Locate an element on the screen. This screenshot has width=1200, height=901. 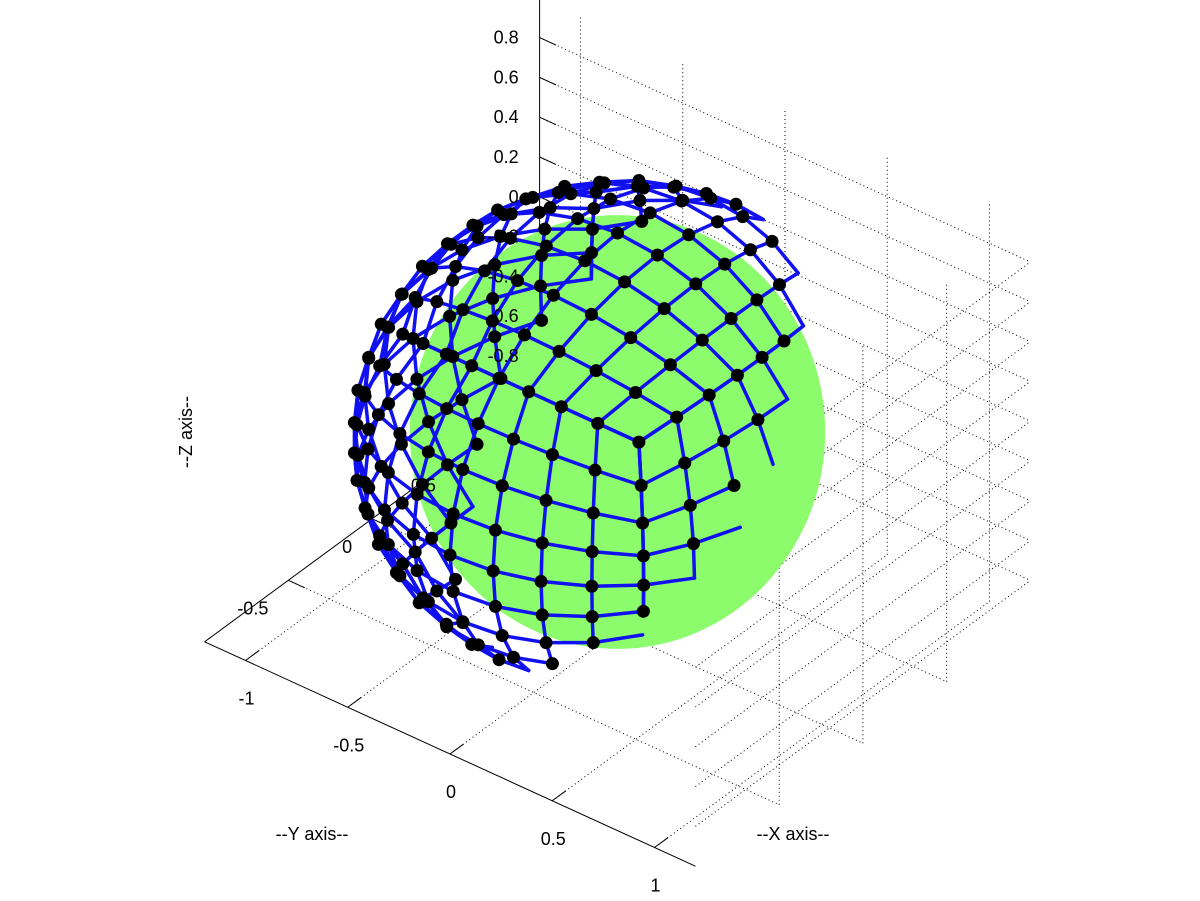
z-tick-label: -0.2 is located at coordinates (503, 237).